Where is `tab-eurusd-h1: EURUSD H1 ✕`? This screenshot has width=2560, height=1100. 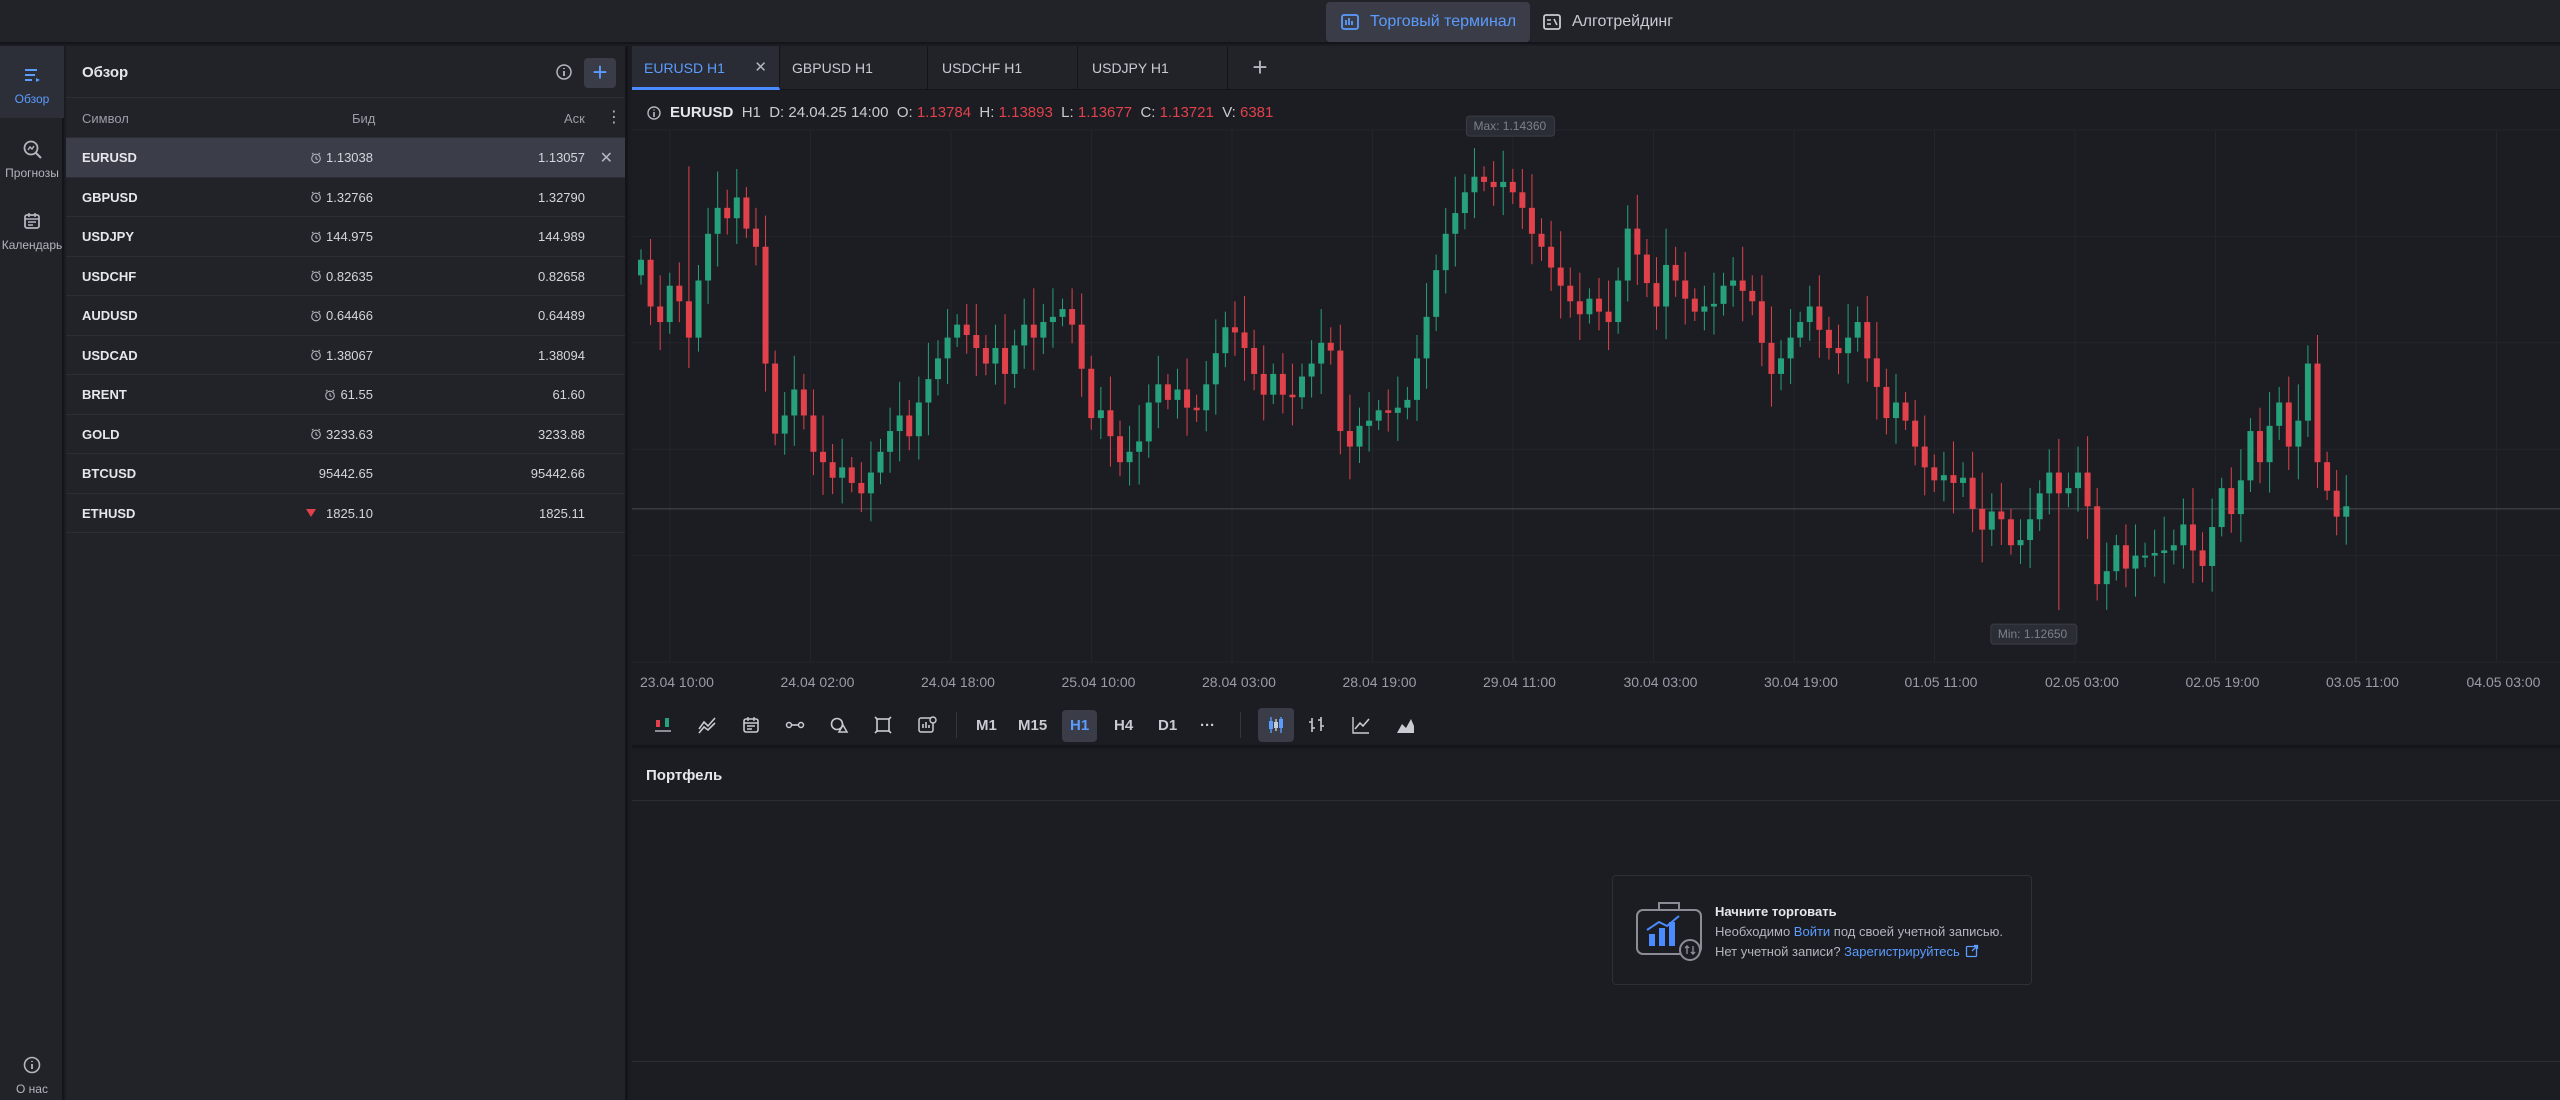
tab-eurusd-h1: EURUSD H1 ✕ is located at coordinates (706, 68).